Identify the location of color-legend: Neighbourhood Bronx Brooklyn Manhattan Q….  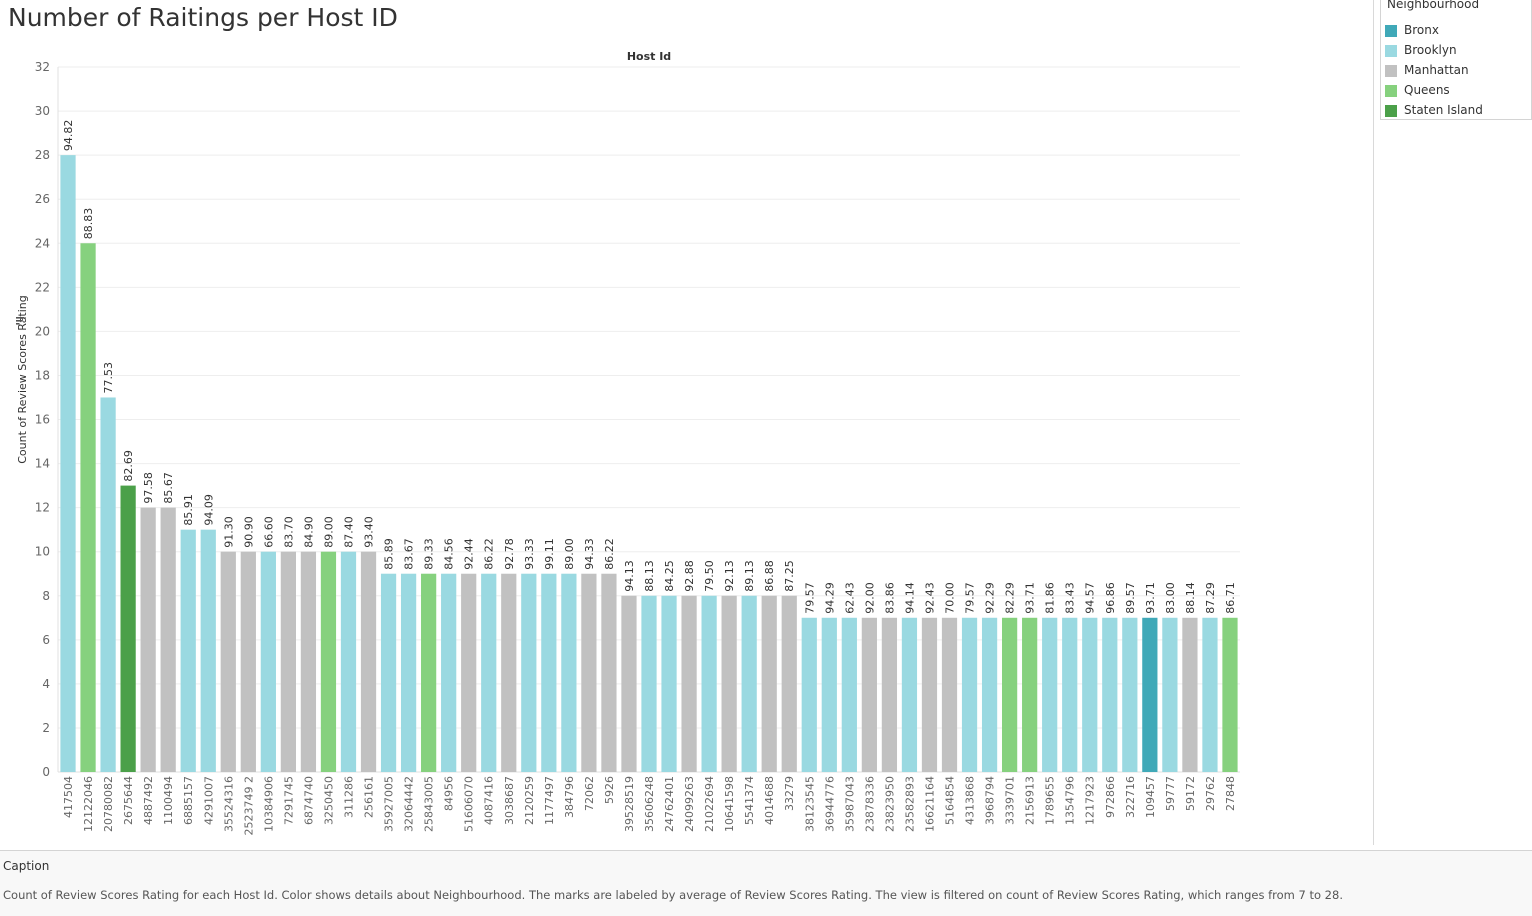
(1456, 60).